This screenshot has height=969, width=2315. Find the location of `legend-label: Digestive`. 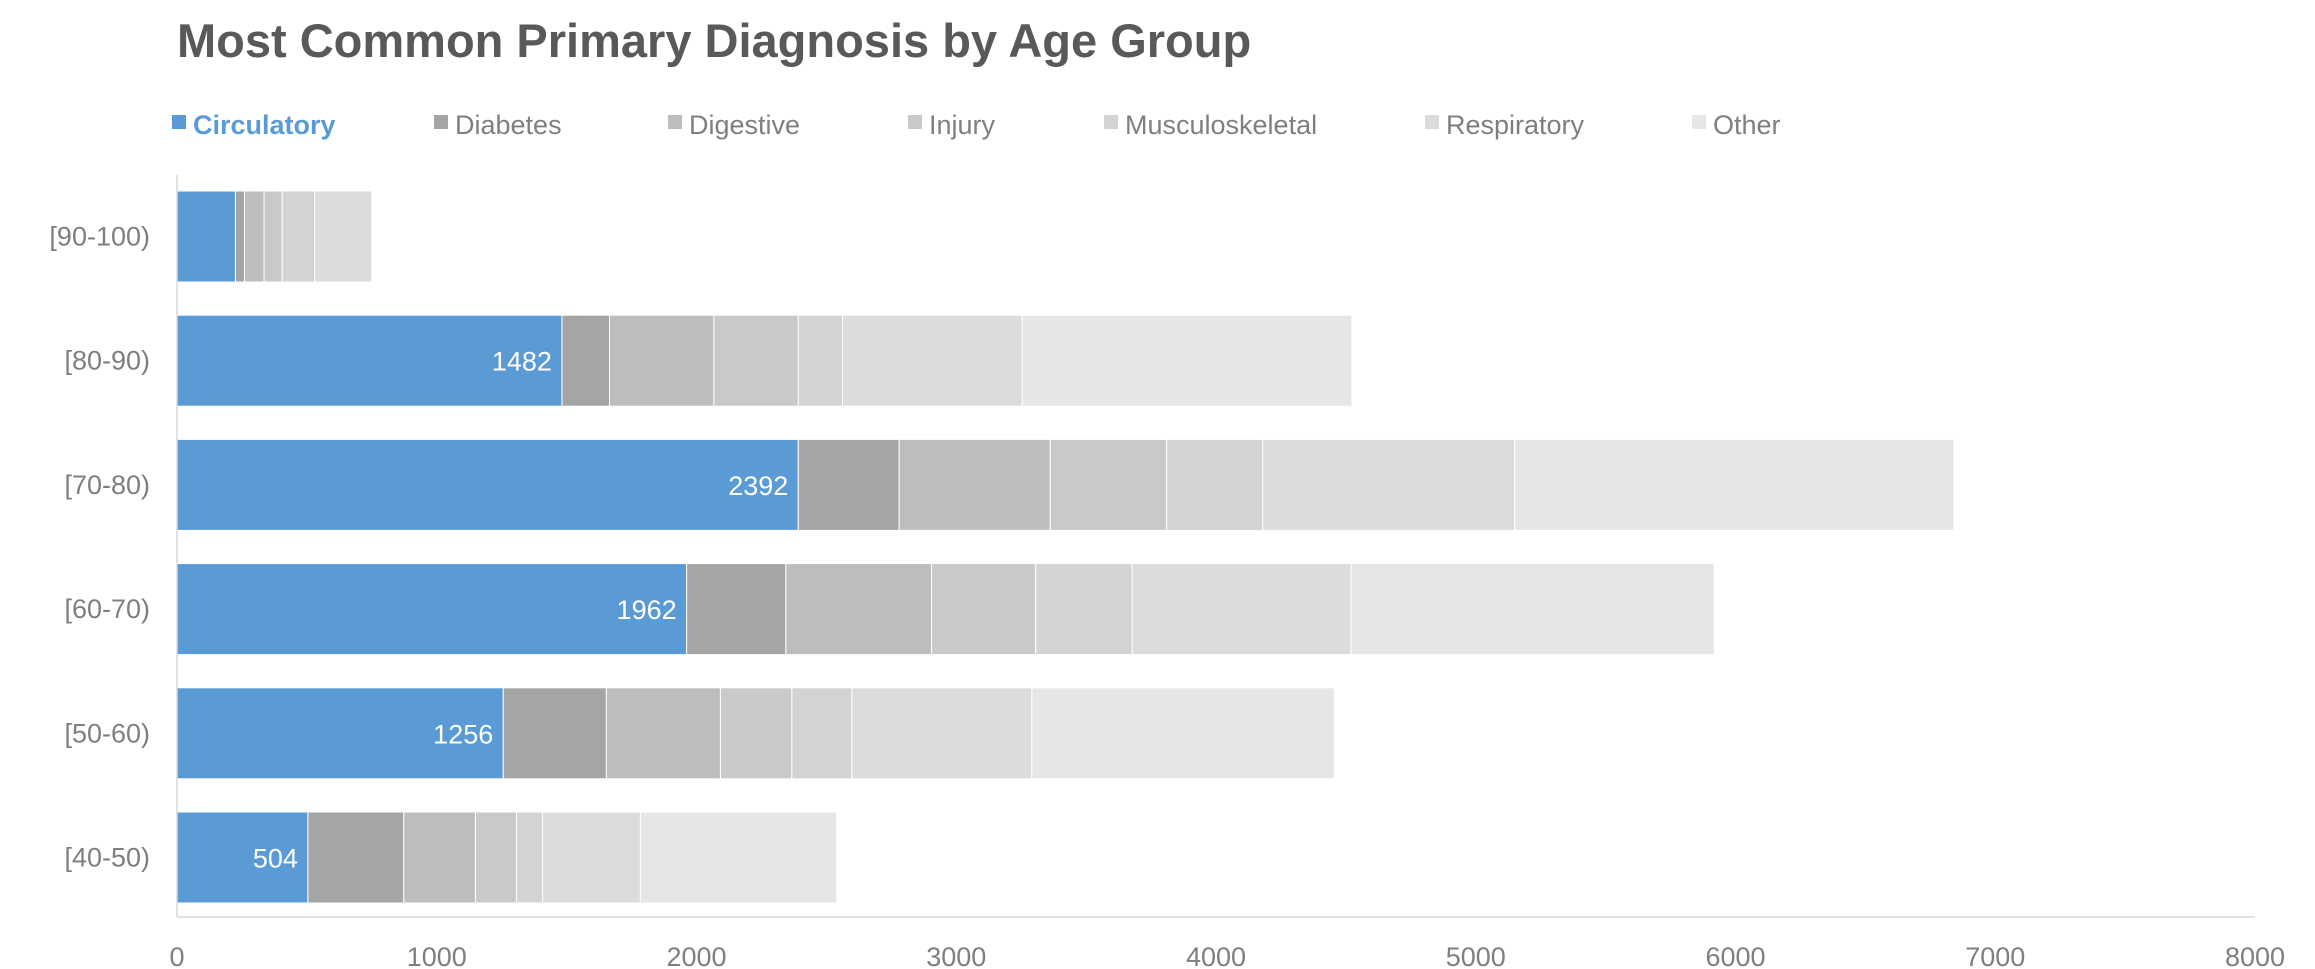

legend-label: Digestive is located at coordinates (744, 125).